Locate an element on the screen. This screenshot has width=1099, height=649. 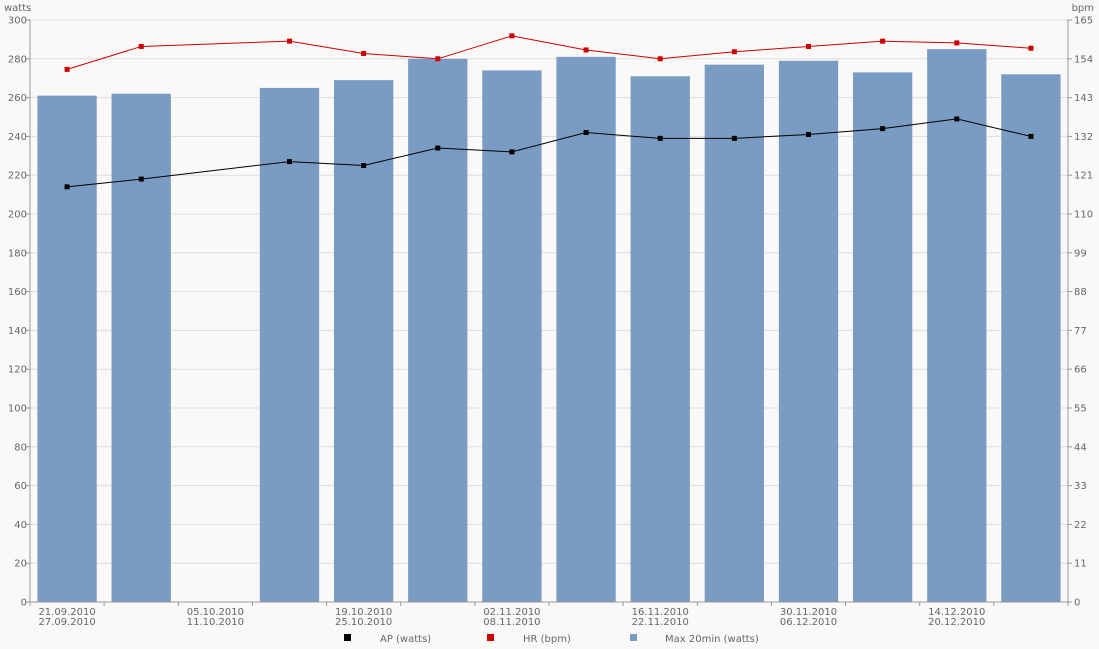
x-tick-label: 02.11.2010 is located at coordinates (511, 612).